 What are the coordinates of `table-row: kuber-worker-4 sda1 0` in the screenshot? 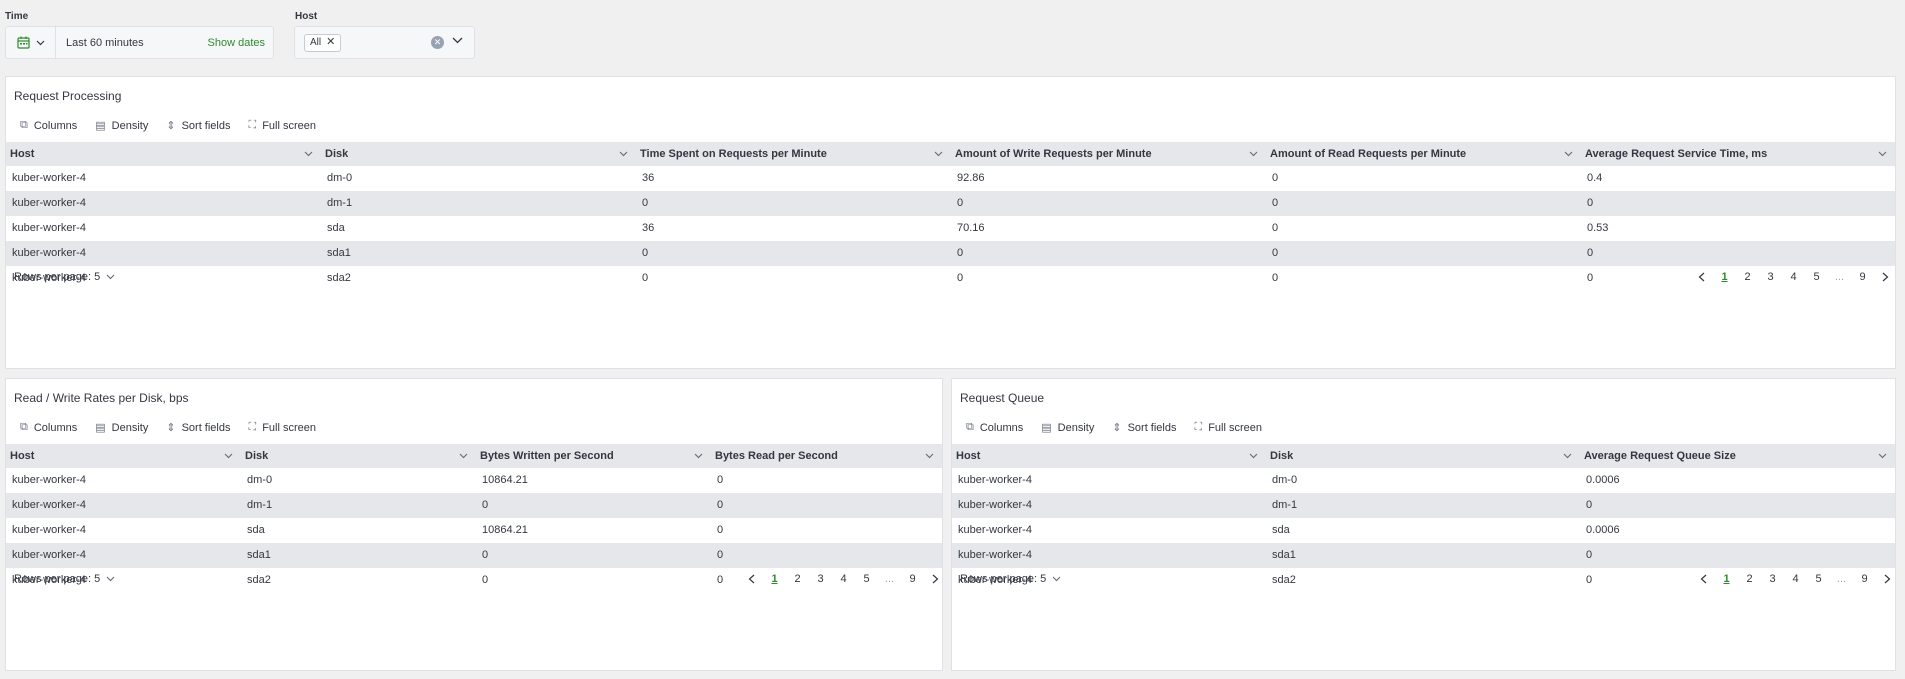 It's located at (1423, 555).